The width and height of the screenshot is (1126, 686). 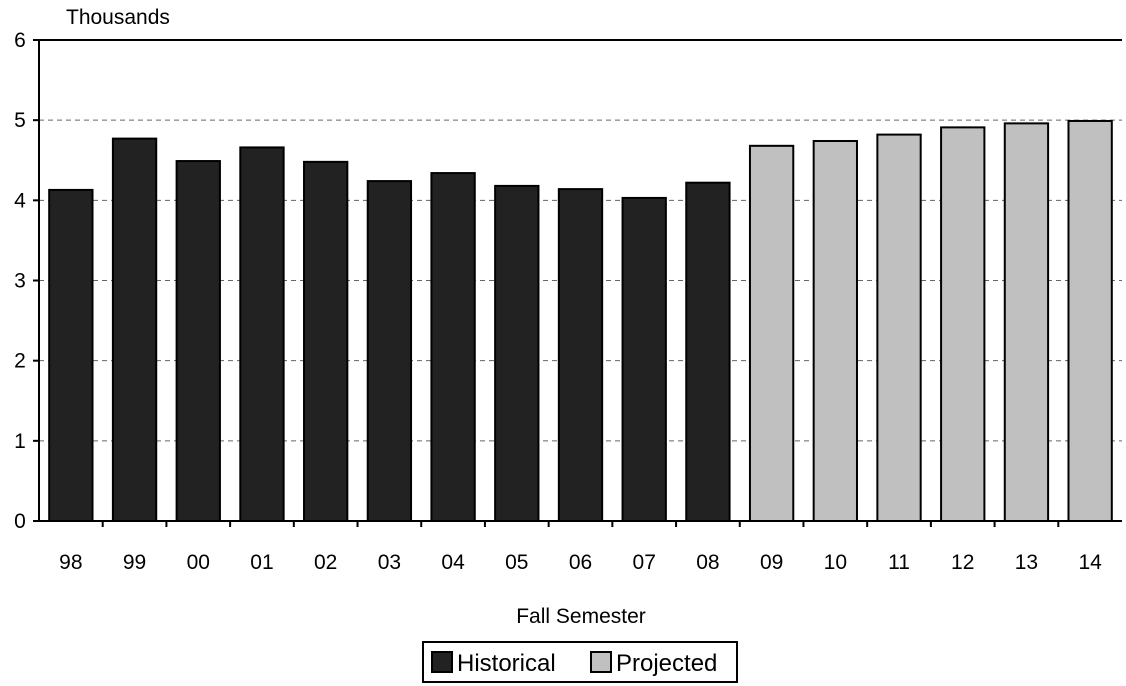 What do you see at coordinates (601, 662) in the screenshot?
I see `legend-swatch-projected` at bounding box center [601, 662].